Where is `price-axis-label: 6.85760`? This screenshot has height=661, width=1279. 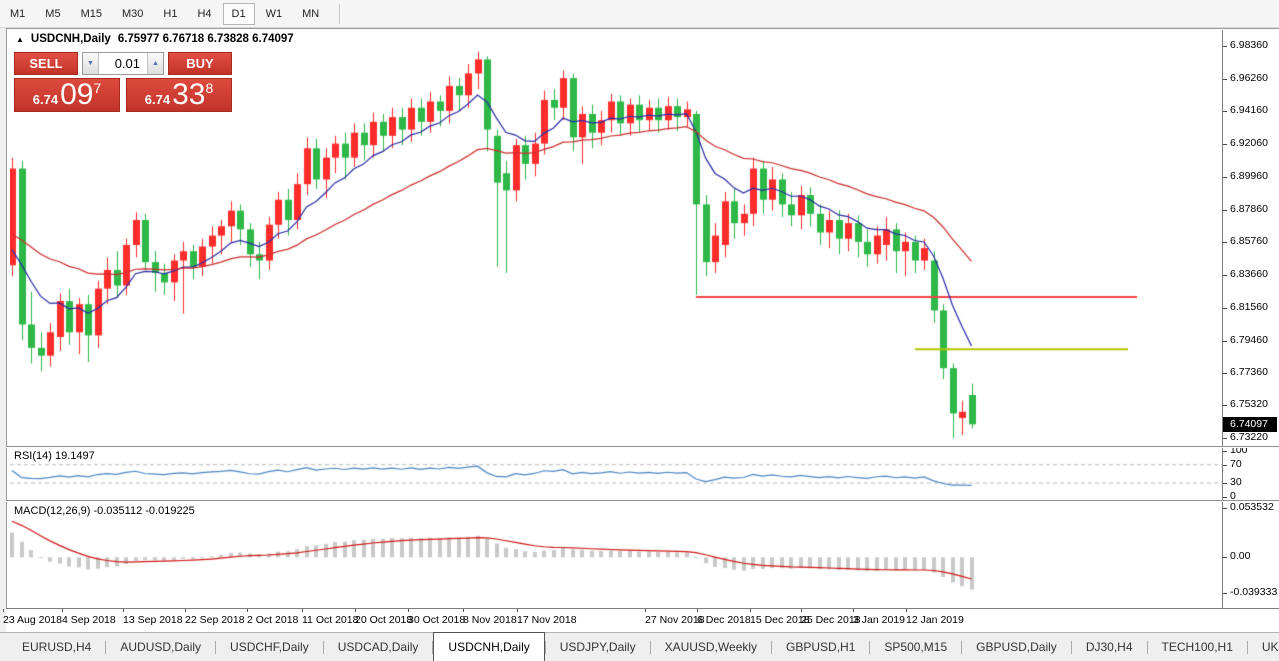
price-axis-label: 6.85760 is located at coordinates (1249, 241).